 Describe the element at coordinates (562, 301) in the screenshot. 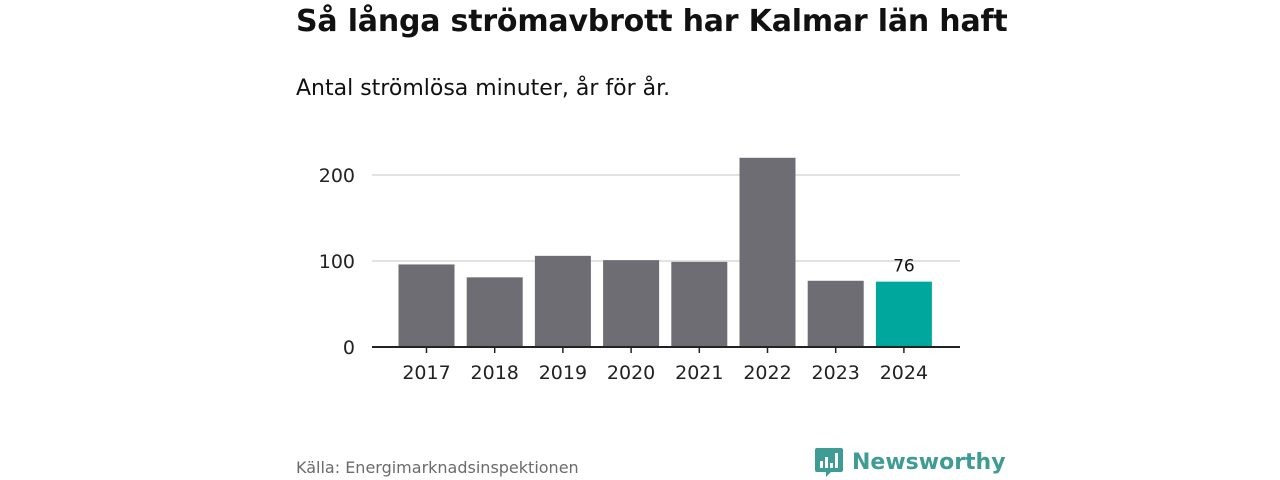

I see `bar-2019` at that location.